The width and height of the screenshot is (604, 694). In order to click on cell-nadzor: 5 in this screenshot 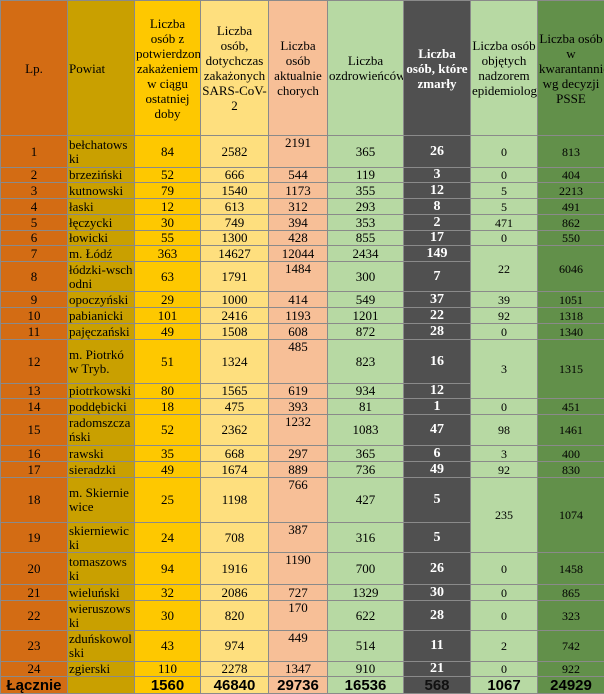, I will do `click(504, 191)`.